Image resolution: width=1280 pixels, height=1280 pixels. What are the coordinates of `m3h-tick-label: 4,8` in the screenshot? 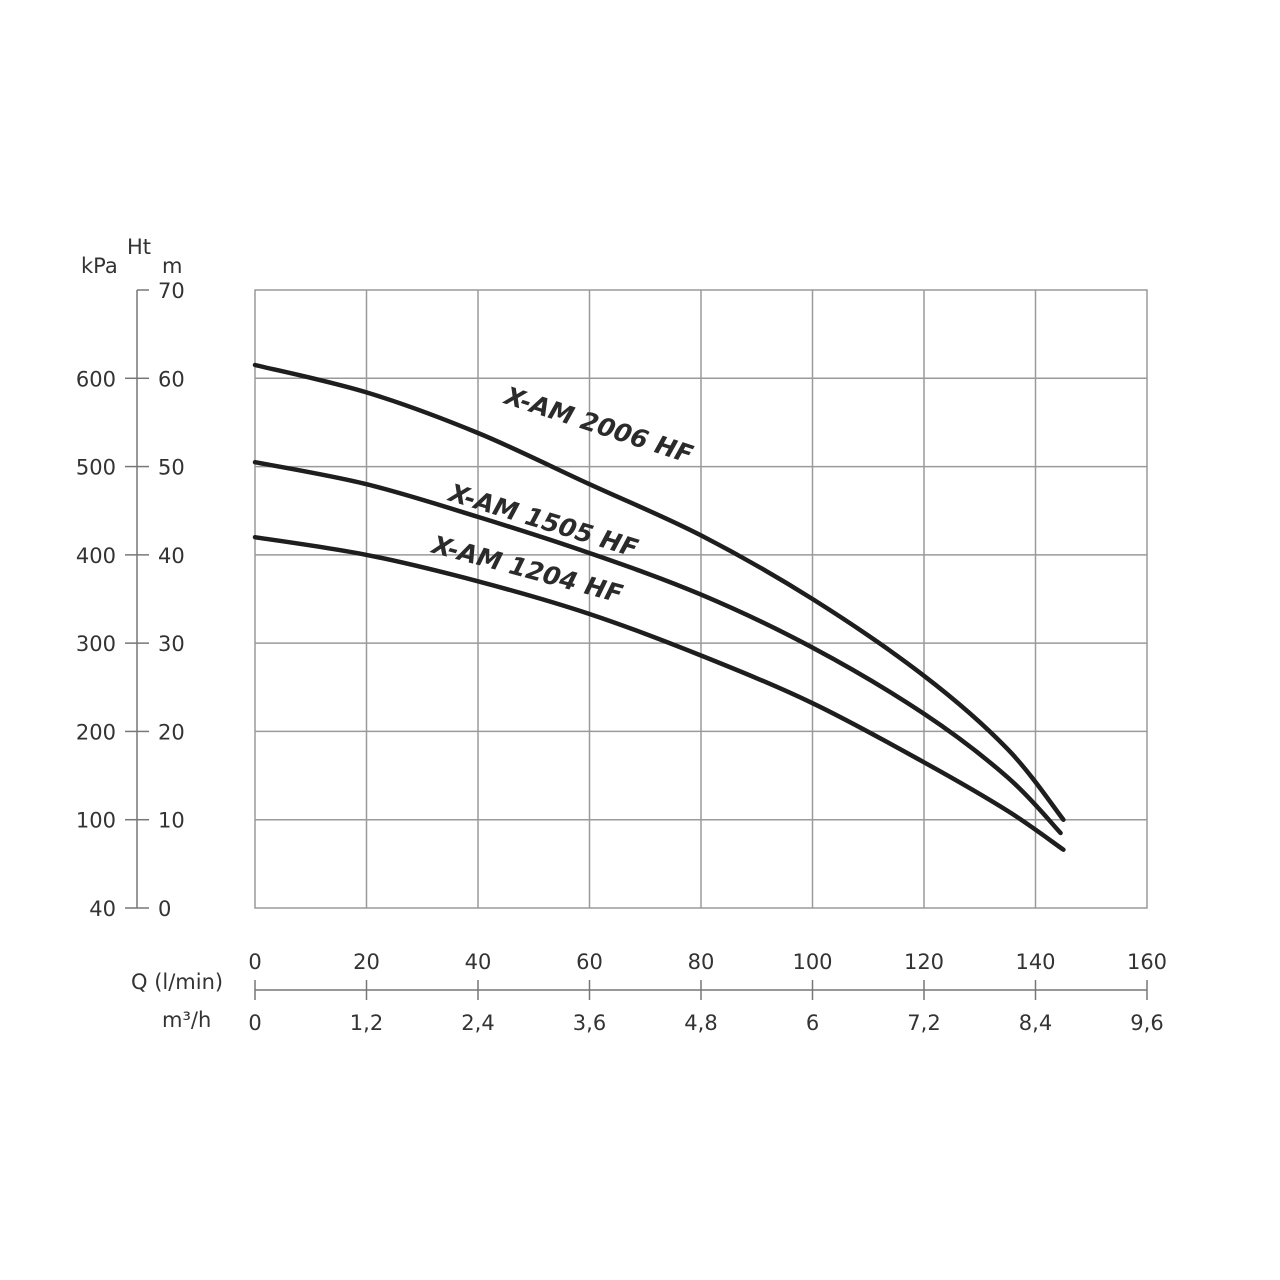 It's located at (700, 1023).